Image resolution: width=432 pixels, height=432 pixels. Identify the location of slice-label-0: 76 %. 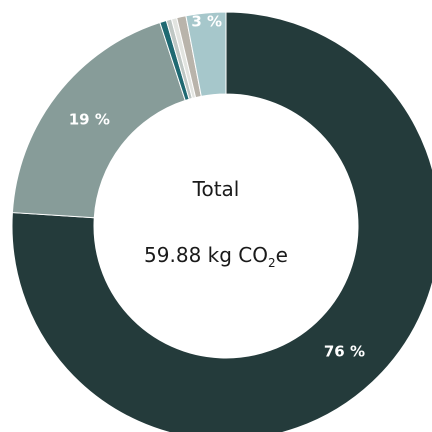
(344, 352).